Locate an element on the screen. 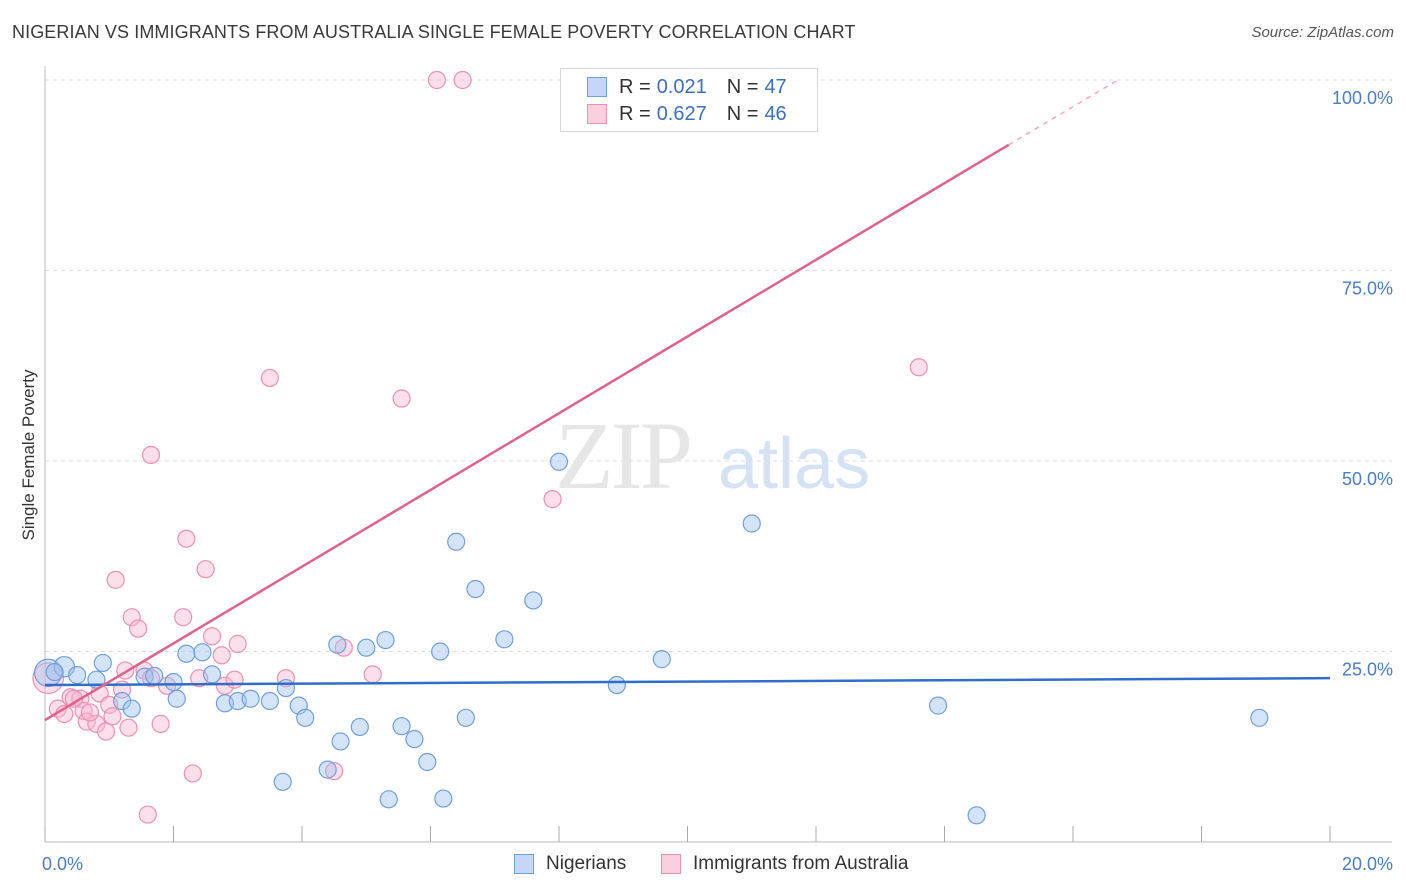 This screenshot has width=1406, height=892. legend-n-value: 46 is located at coordinates (775, 113).